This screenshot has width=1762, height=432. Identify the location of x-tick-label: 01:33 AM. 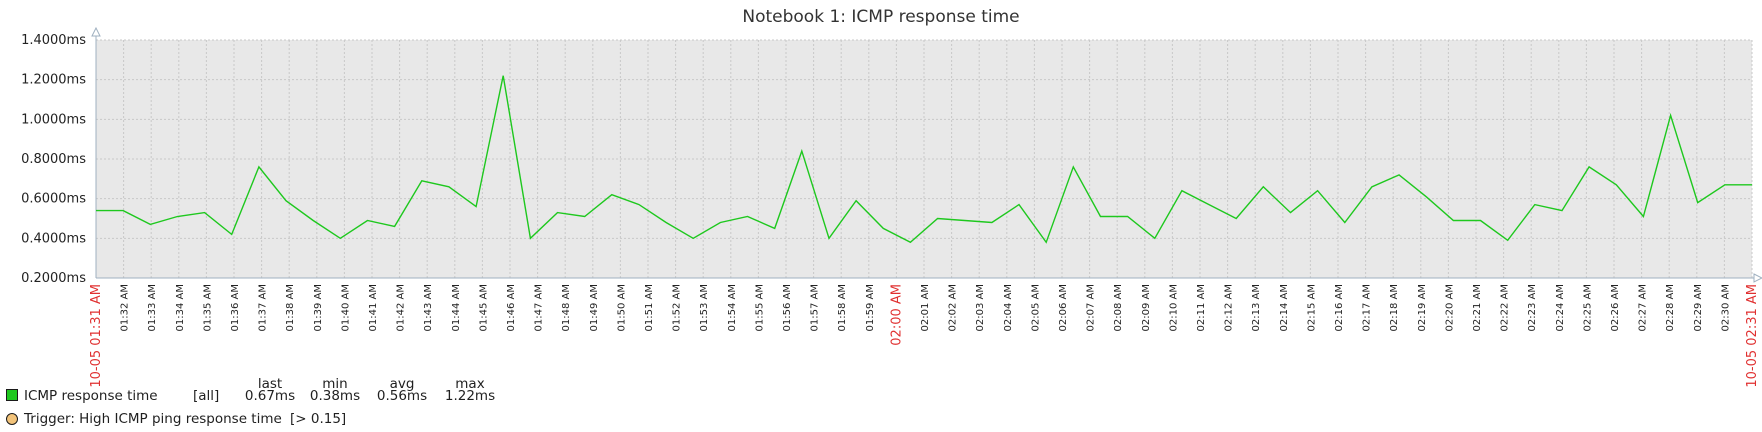
(152, 307).